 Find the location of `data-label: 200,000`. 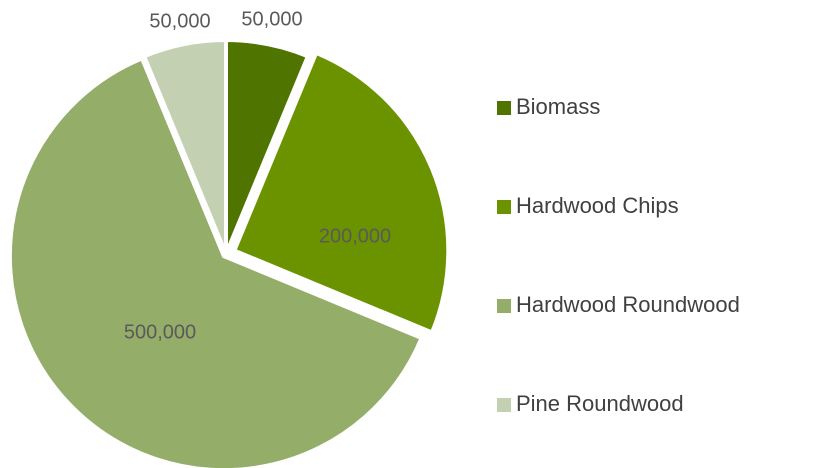

data-label: 200,000 is located at coordinates (355, 236).